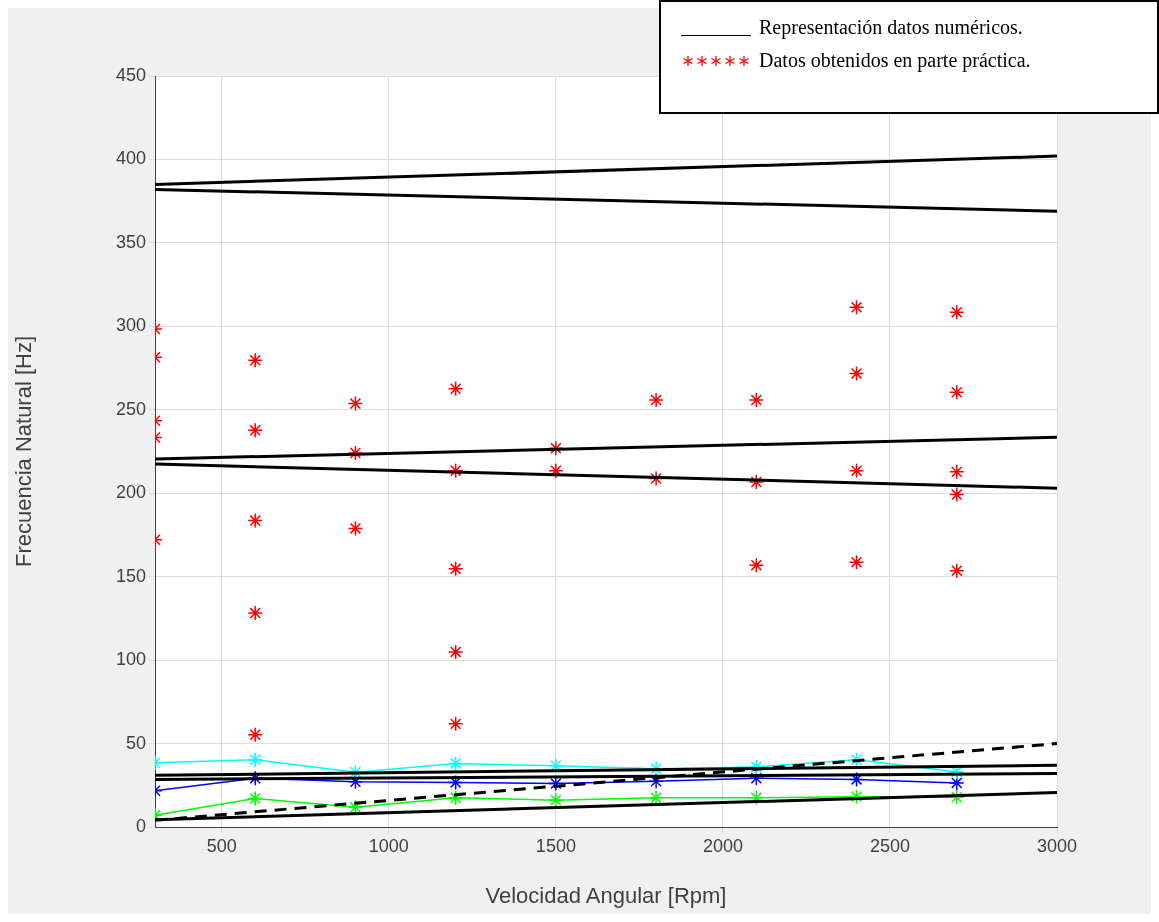  What do you see at coordinates (891, 27) in the screenshot?
I see `legend-label: Representación datos numéricos.` at bounding box center [891, 27].